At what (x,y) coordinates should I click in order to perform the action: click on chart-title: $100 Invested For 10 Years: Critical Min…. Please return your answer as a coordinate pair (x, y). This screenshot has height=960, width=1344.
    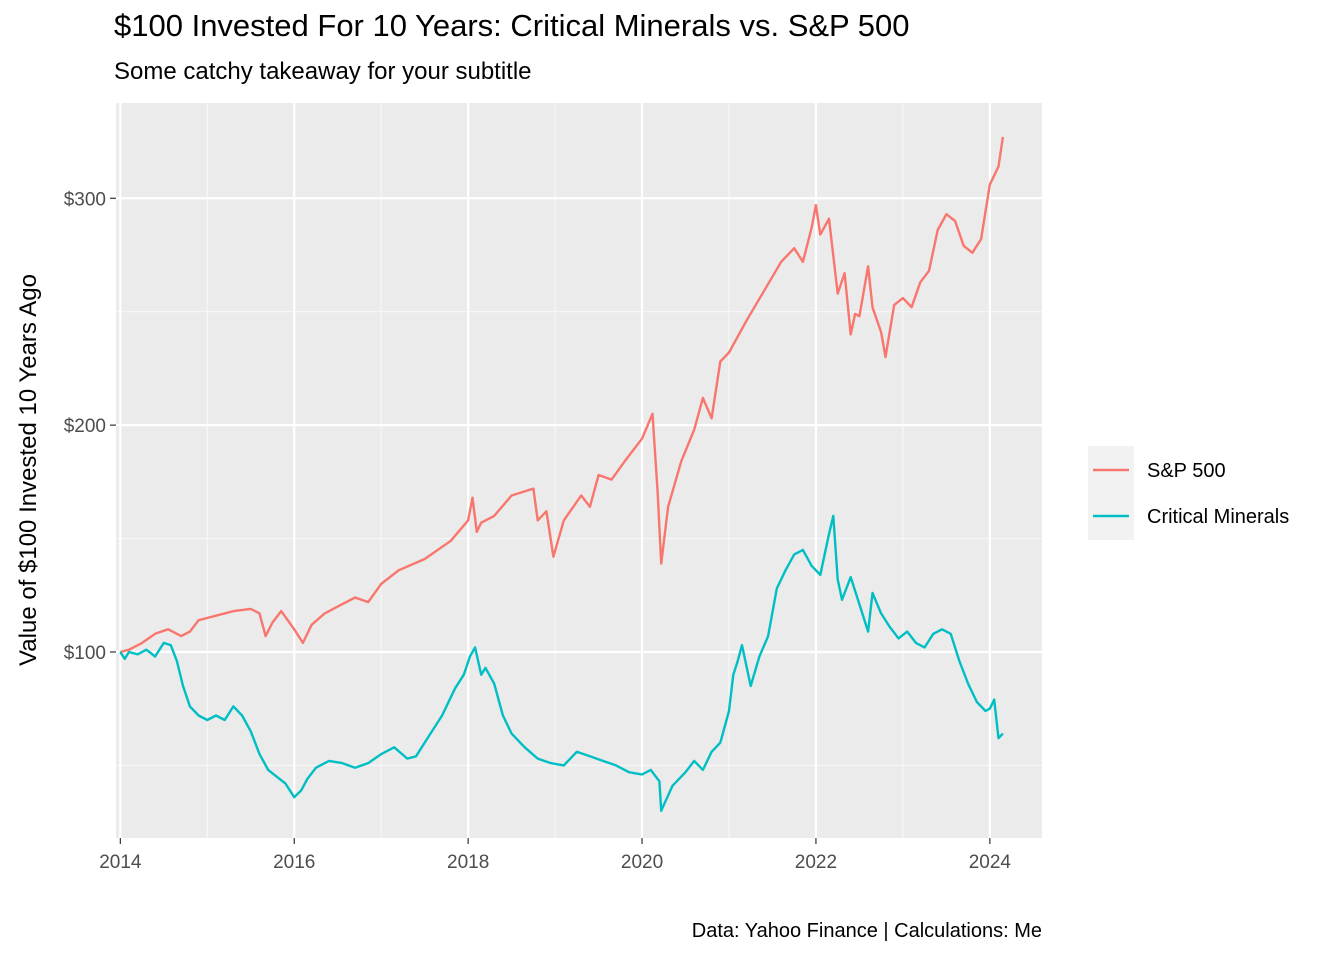
    Looking at the image, I should click on (512, 25).